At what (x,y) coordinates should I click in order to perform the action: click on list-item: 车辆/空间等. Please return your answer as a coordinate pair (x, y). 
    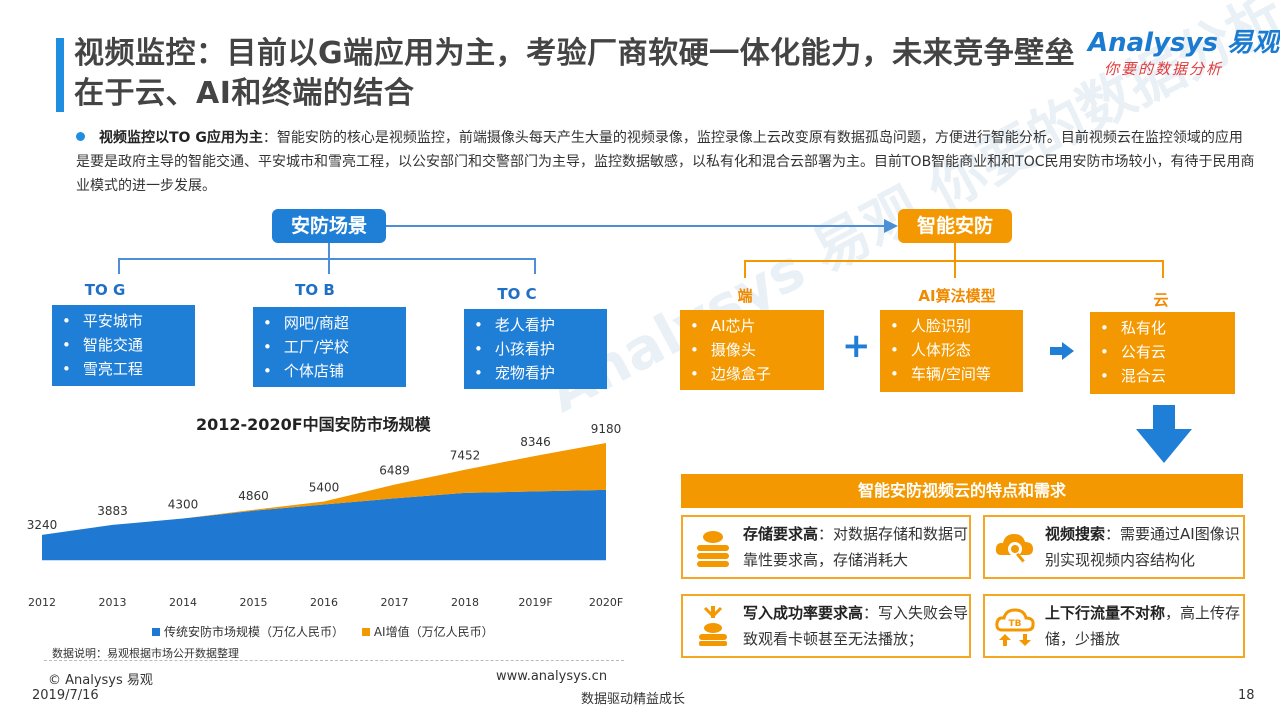
    Looking at the image, I should click on (956, 374).